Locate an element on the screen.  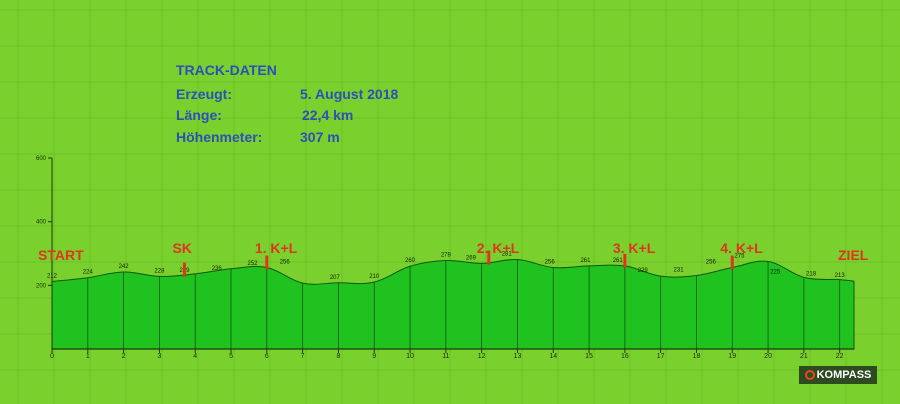
x-tick-label: 13 is located at coordinates (518, 356).